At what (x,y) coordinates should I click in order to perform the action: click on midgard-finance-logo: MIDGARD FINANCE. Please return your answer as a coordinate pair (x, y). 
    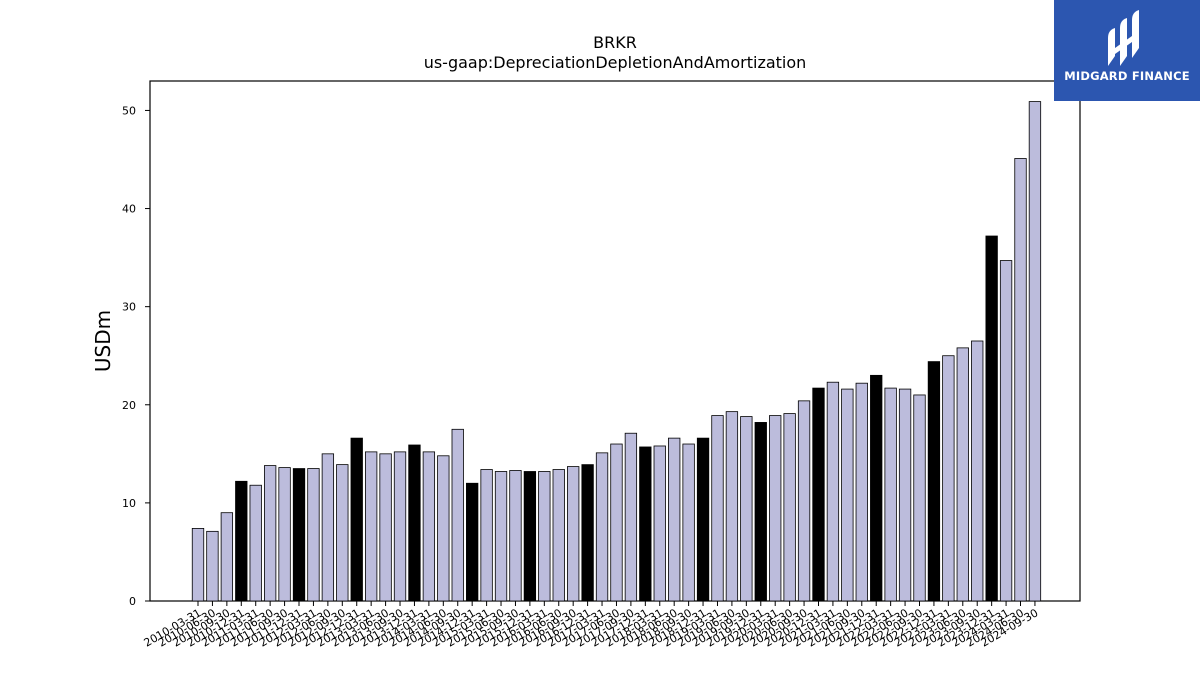
    Looking at the image, I should click on (1127, 50).